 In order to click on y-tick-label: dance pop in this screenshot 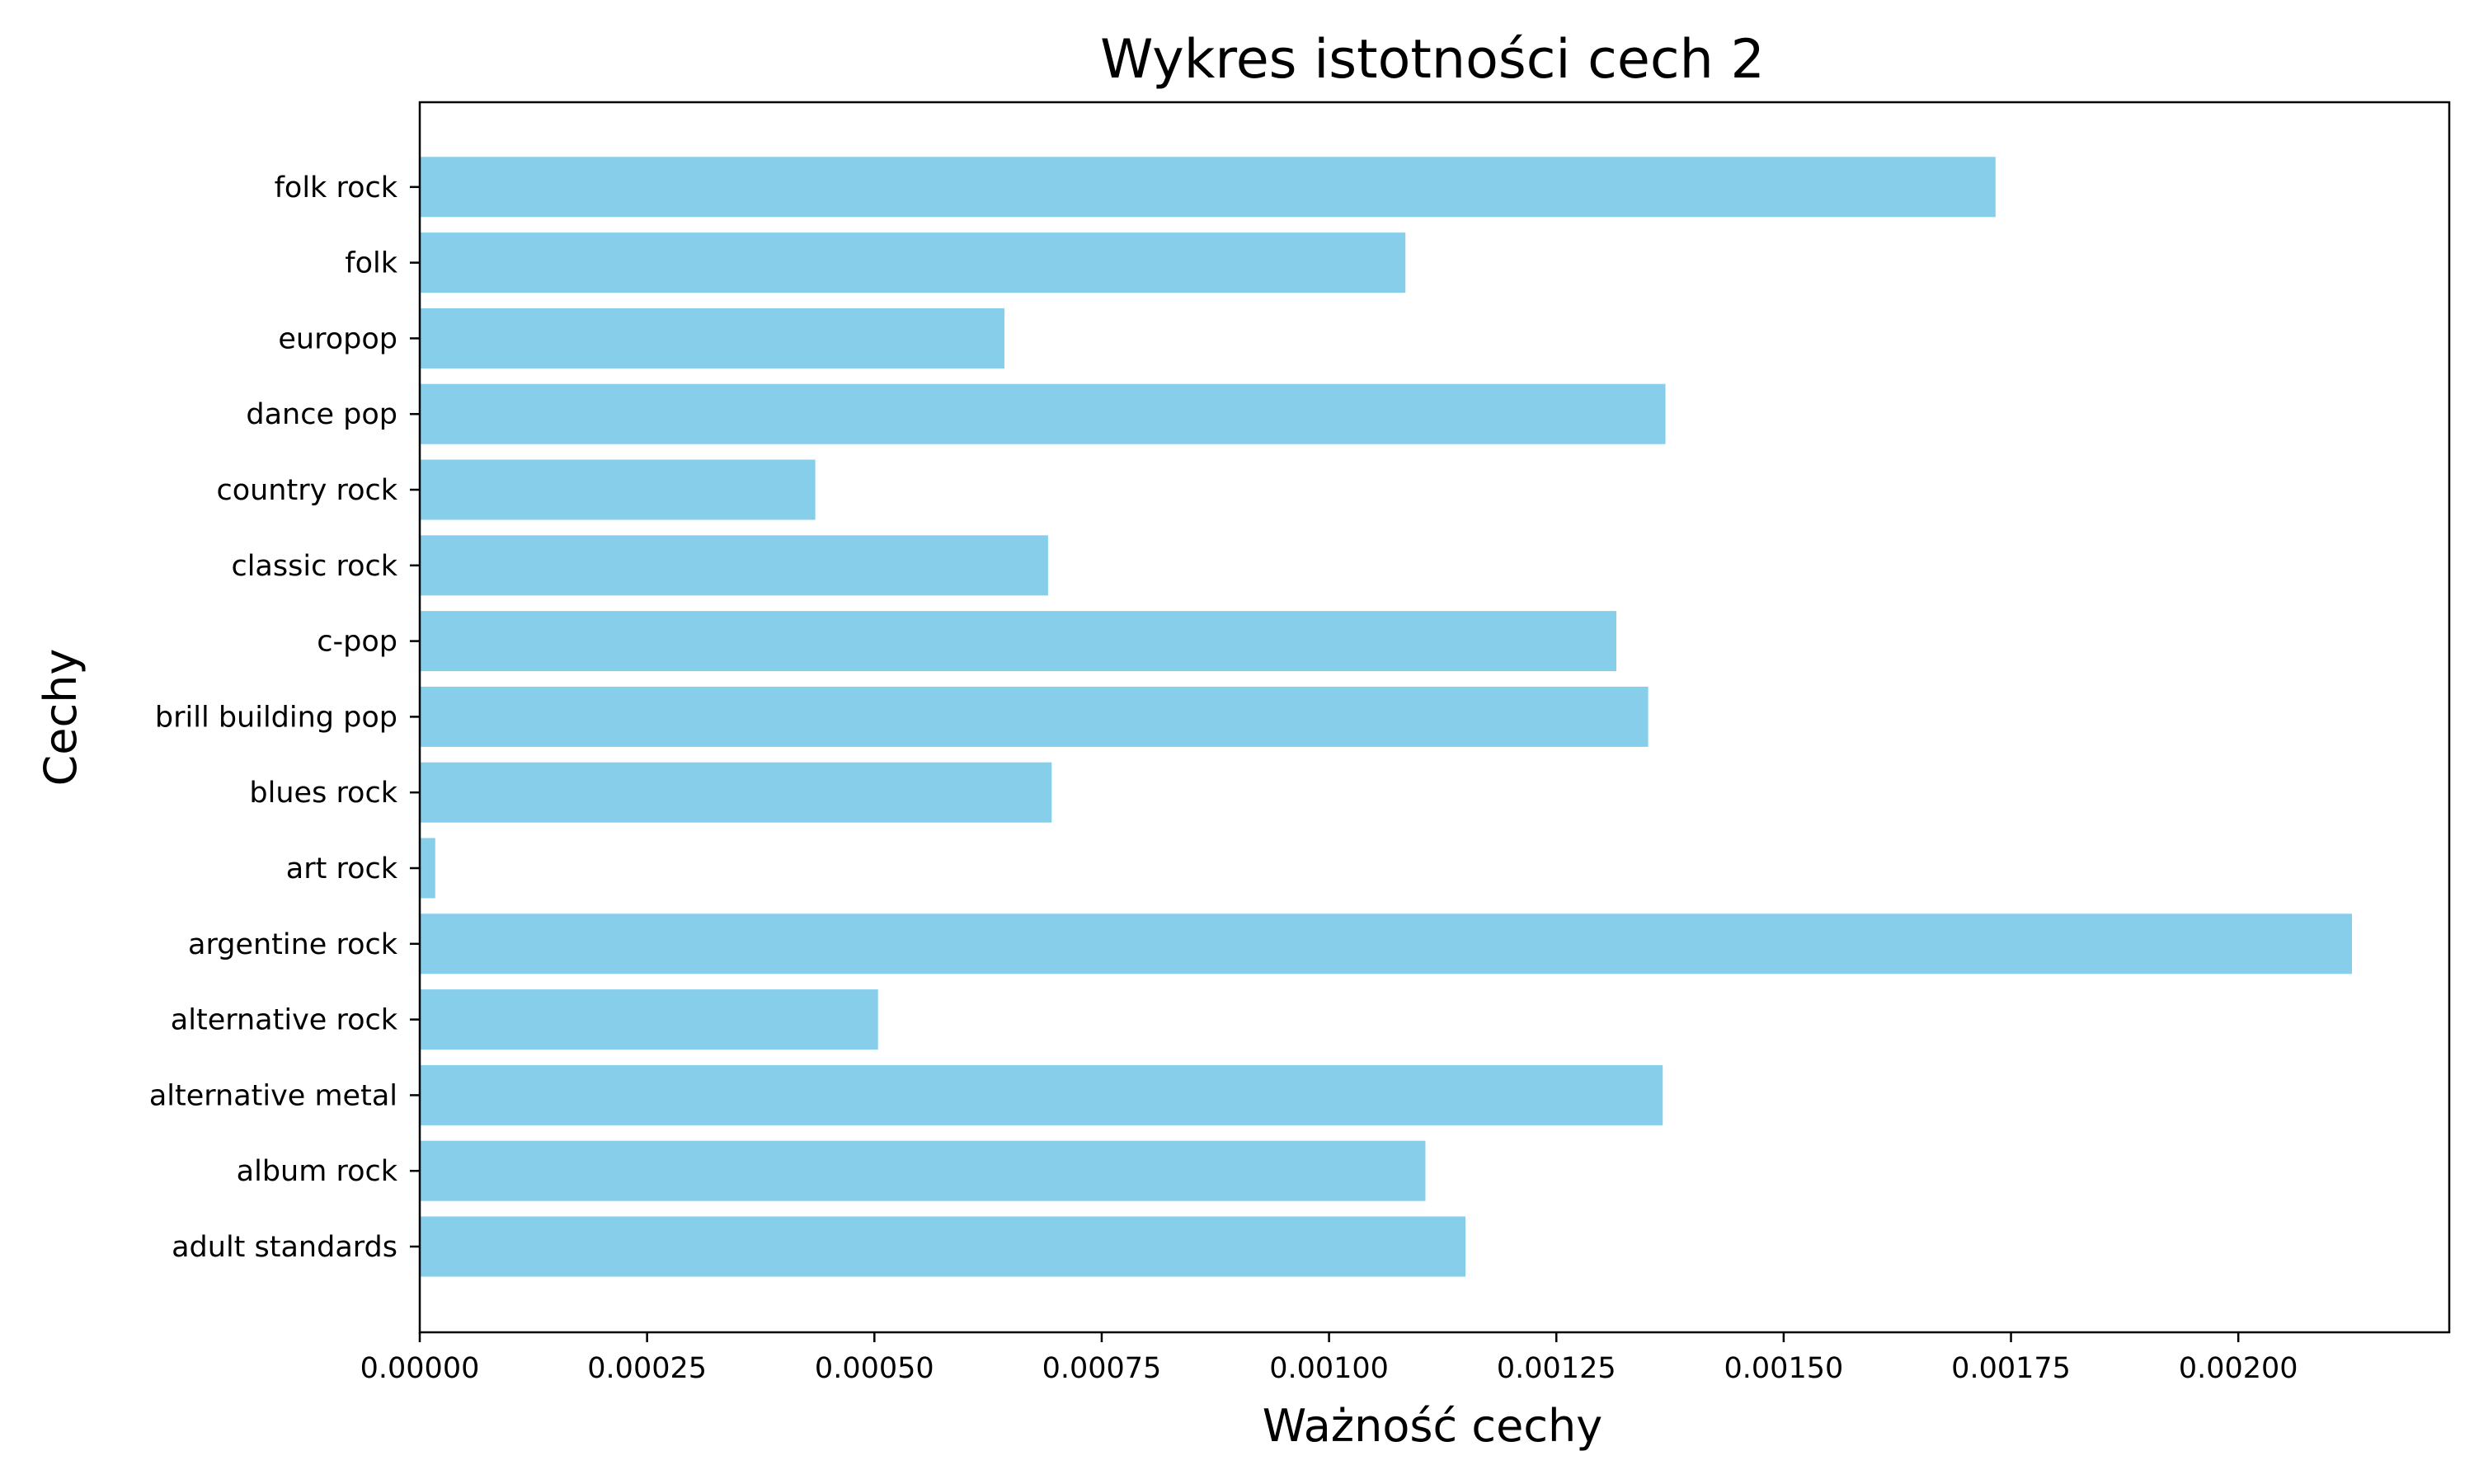, I will do `click(321, 414)`.